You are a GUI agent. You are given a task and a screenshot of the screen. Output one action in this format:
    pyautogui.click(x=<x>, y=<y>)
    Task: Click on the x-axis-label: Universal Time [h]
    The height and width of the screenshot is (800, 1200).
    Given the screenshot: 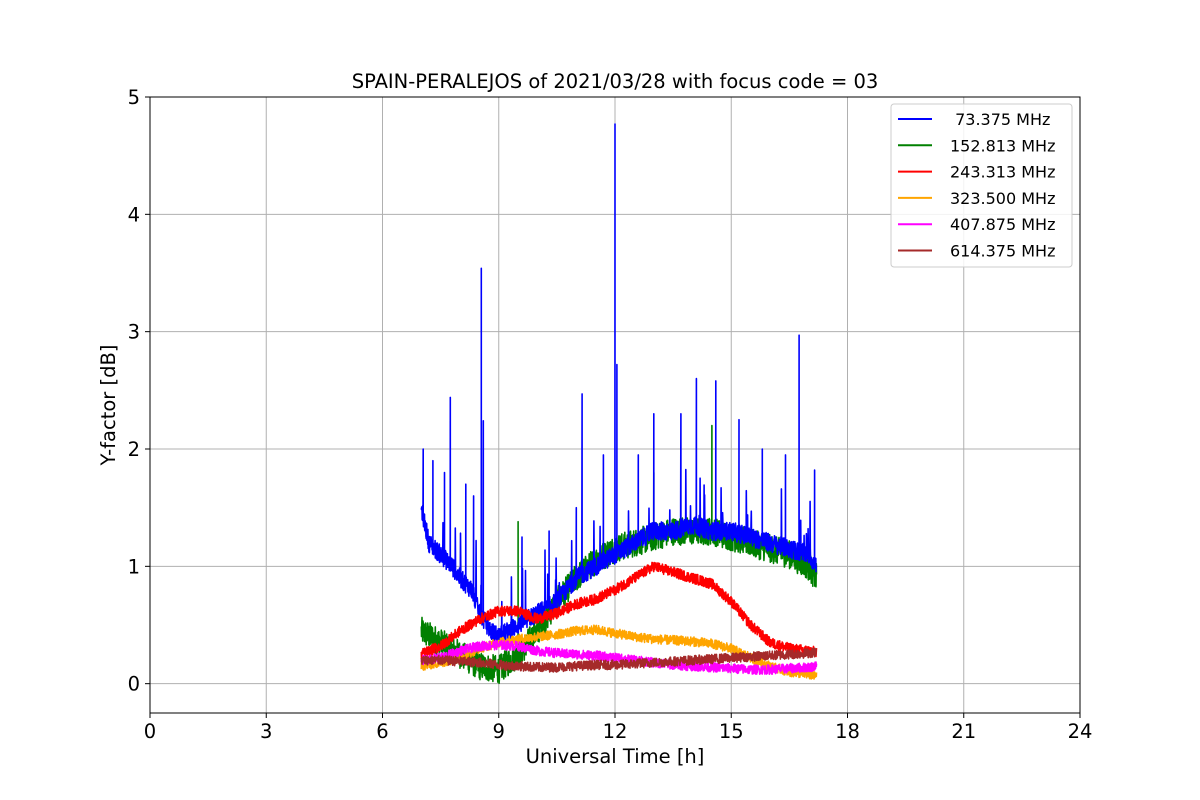 What is the action you would take?
    pyautogui.click(x=615, y=756)
    